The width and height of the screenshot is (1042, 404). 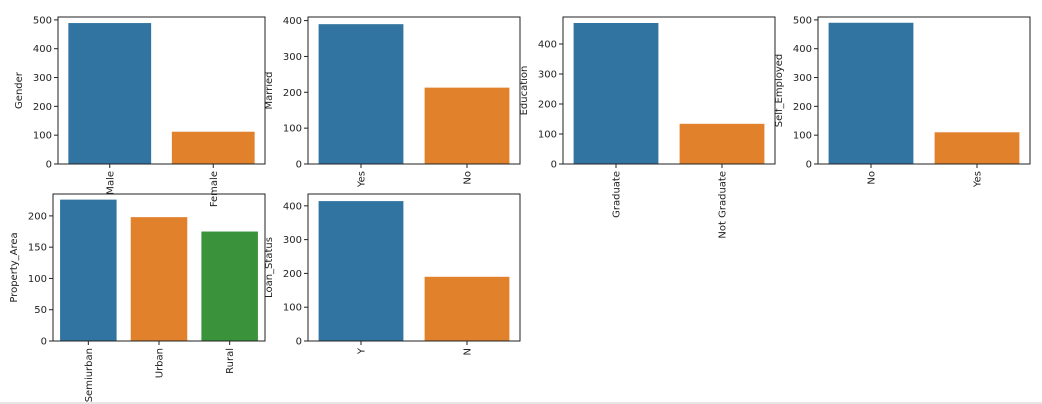 I want to click on chart-panel: 0 100 200 300 400 500 Male Female Gender, so click(x=140, y=111).